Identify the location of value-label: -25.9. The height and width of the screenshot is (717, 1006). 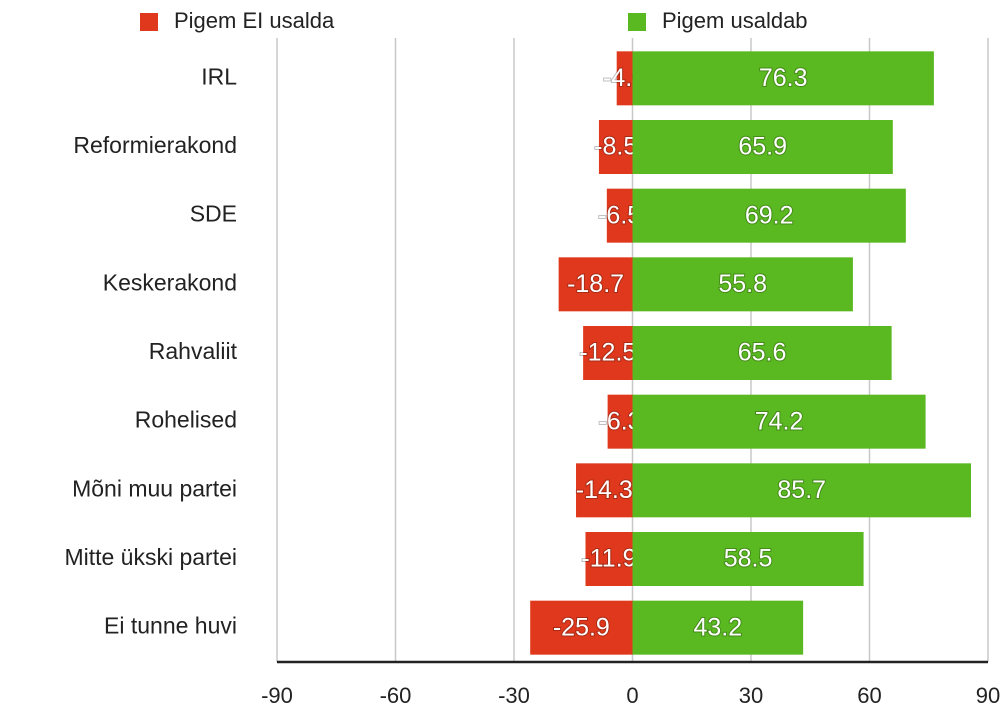
(581, 627).